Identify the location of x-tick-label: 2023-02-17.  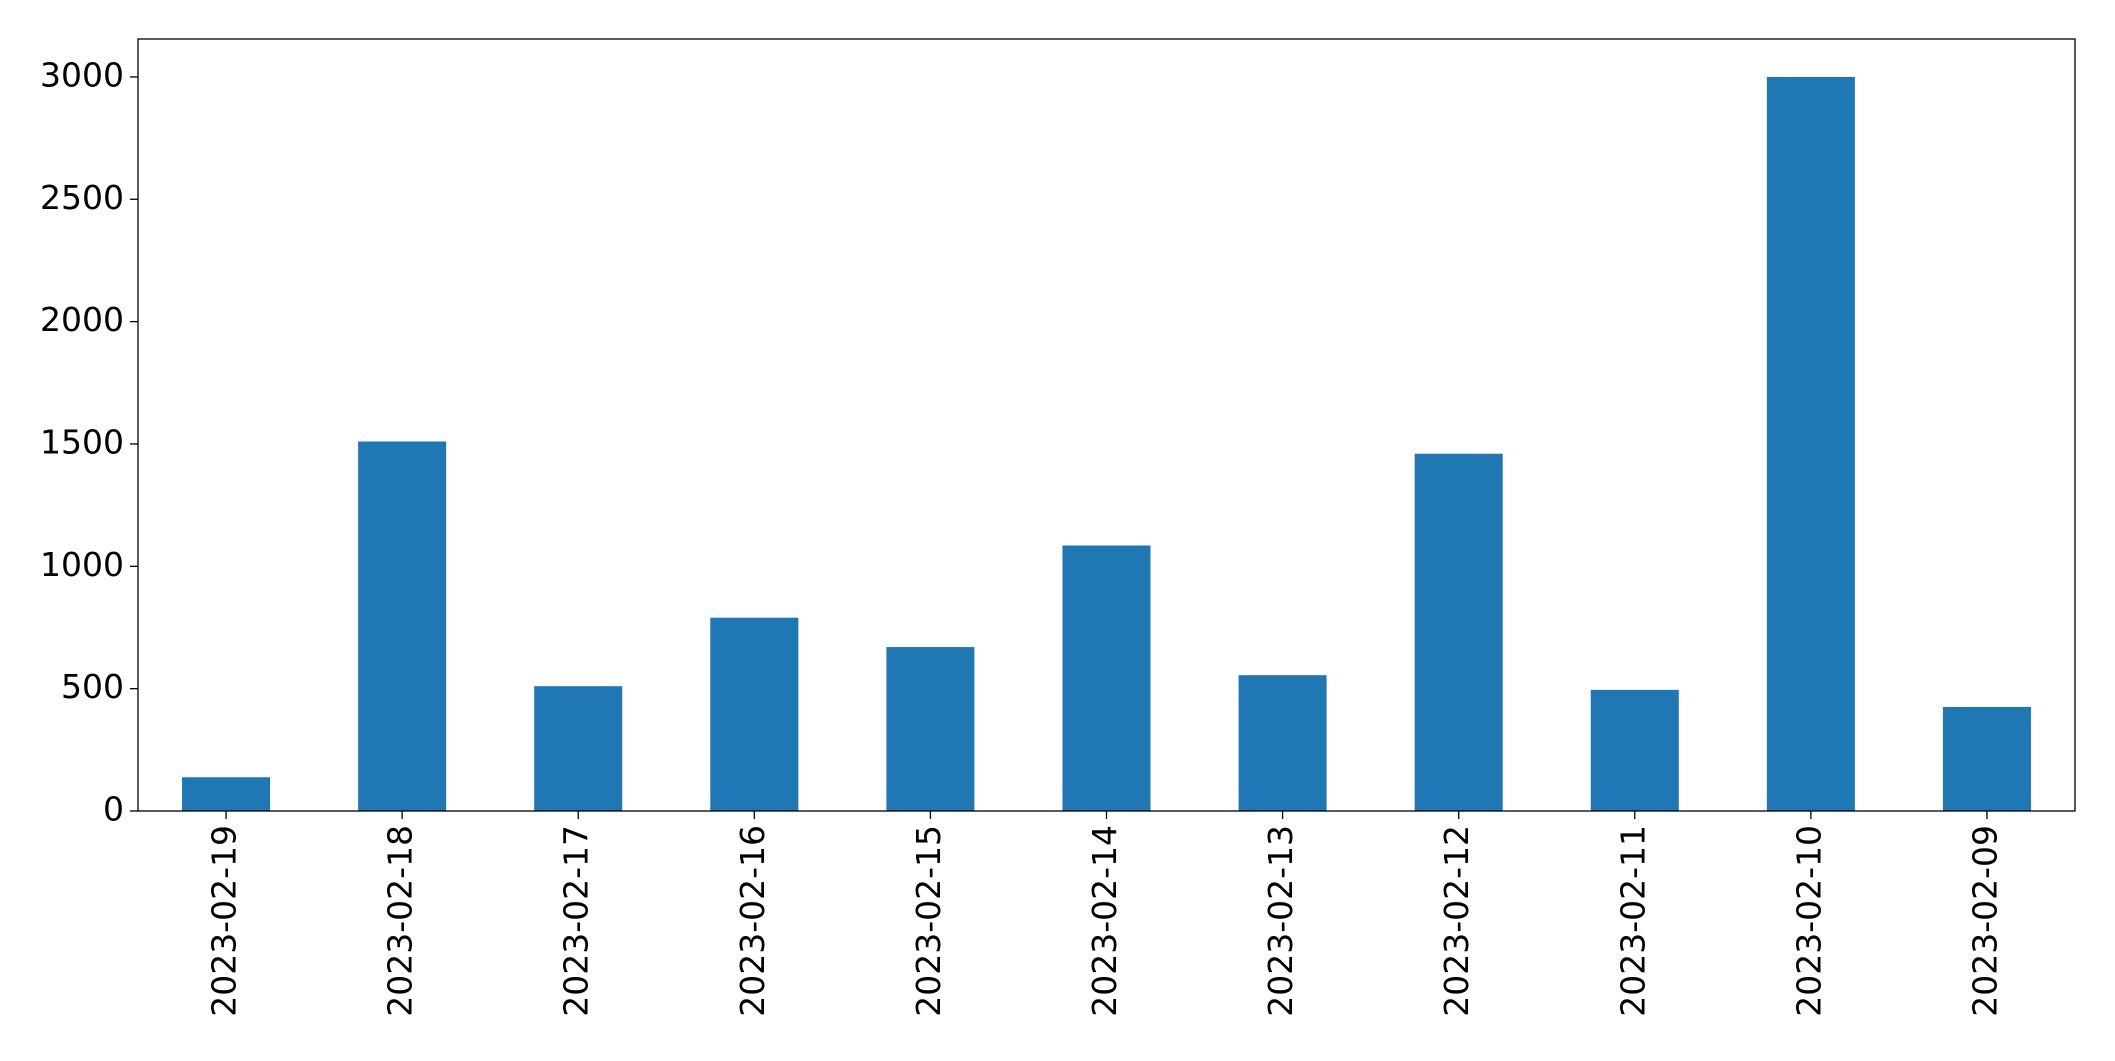
(576, 921).